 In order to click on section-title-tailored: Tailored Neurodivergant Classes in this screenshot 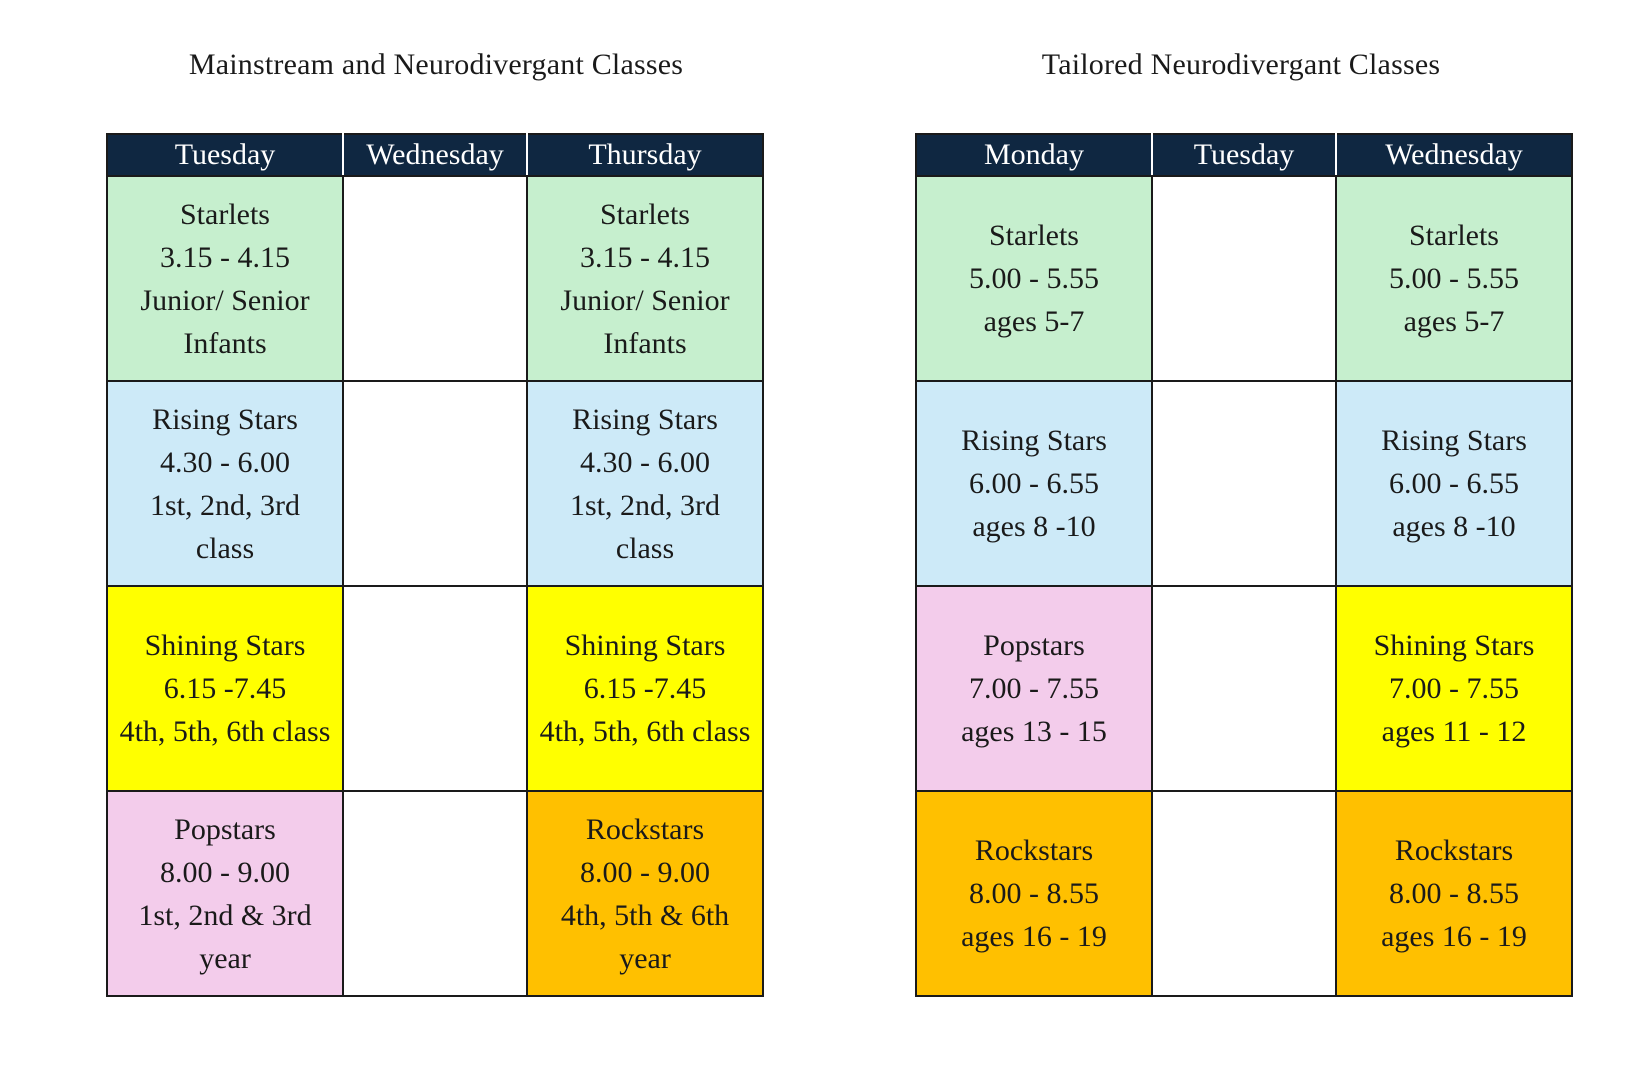, I will do `click(1241, 64)`.